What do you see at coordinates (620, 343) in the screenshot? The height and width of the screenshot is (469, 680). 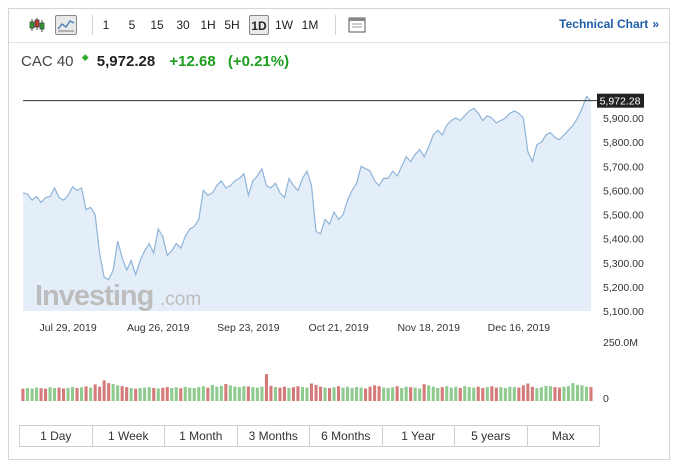 I see `volume-axis-top-label: 250.0M` at bounding box center [620, 343].